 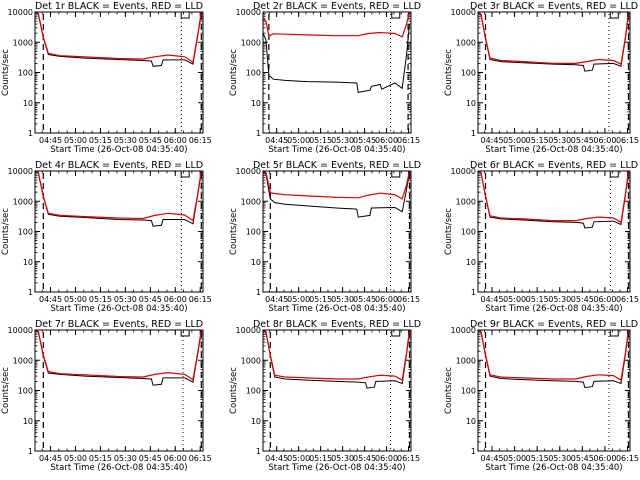 I want to click on panel-title: Det 5r BLACK = Events, RED = LLD, so click(x=337, y=165).